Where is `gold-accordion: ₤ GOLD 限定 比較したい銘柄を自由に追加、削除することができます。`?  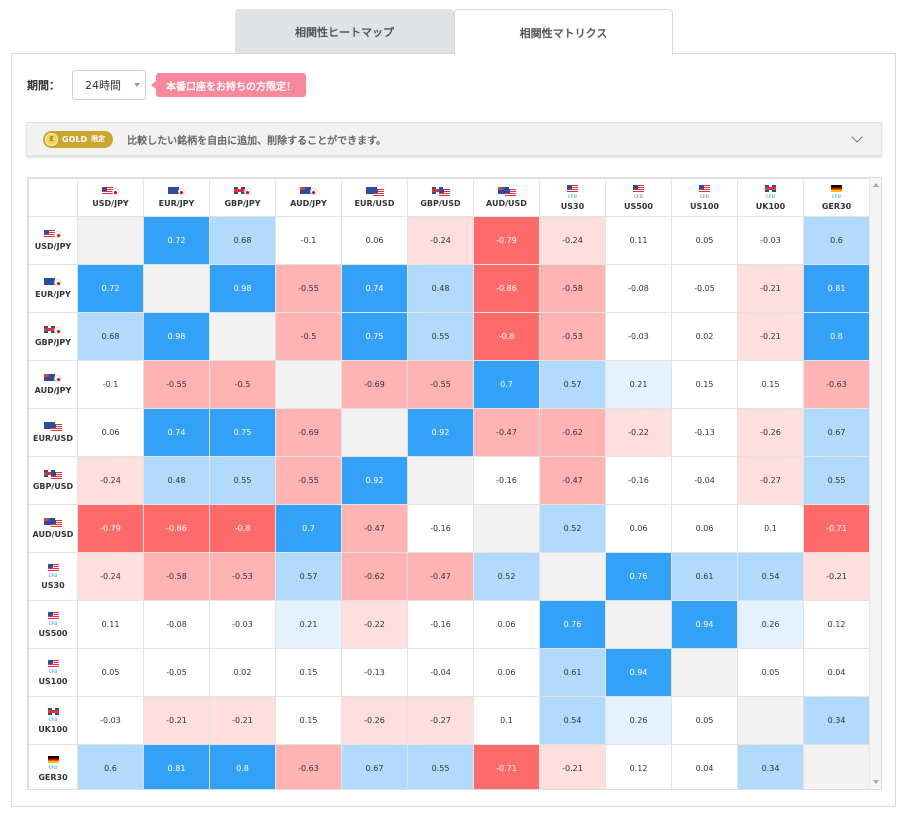
gold-accordion: ₤ GOLD 限定 比較したい銘柄を自由に追加、削除することができます。 is located at coordinates (454, 139).